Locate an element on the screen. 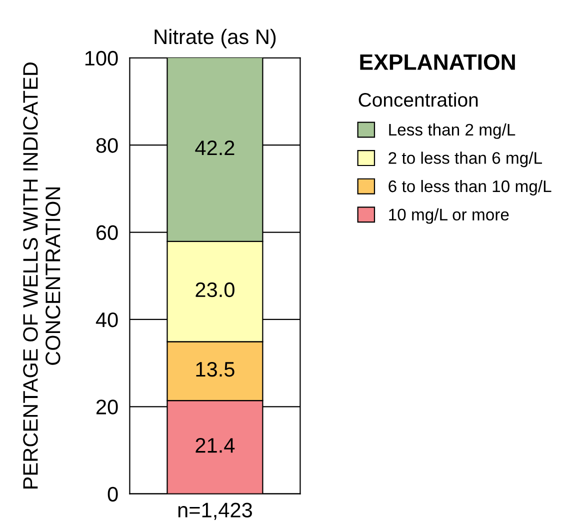 The height and width of the screenshot is (531, 574). y-axis-title: PERCENTAGE OF WELLS WITH INDICATED CONCENTRATION is located at coordinates (41, 275).